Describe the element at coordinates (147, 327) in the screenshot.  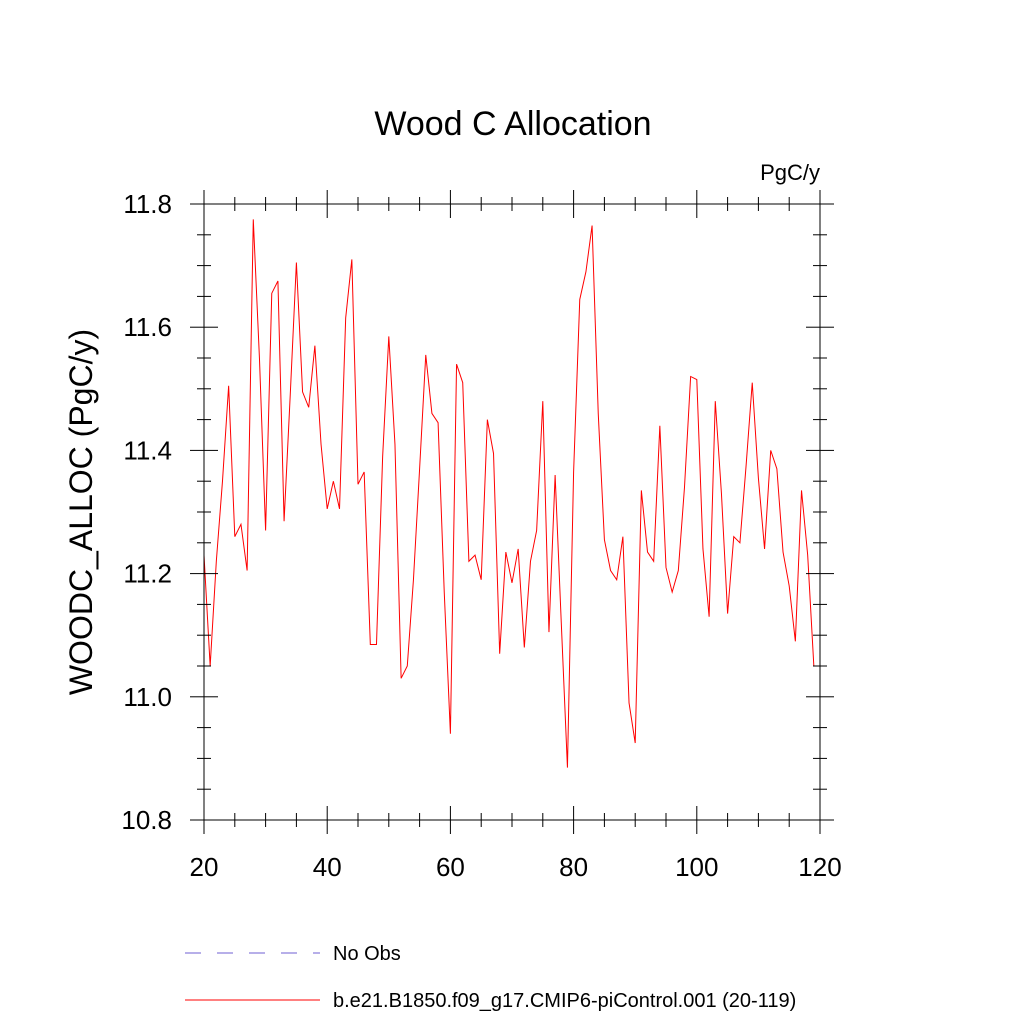
I see `y-tick-label: 11.6` at that location.